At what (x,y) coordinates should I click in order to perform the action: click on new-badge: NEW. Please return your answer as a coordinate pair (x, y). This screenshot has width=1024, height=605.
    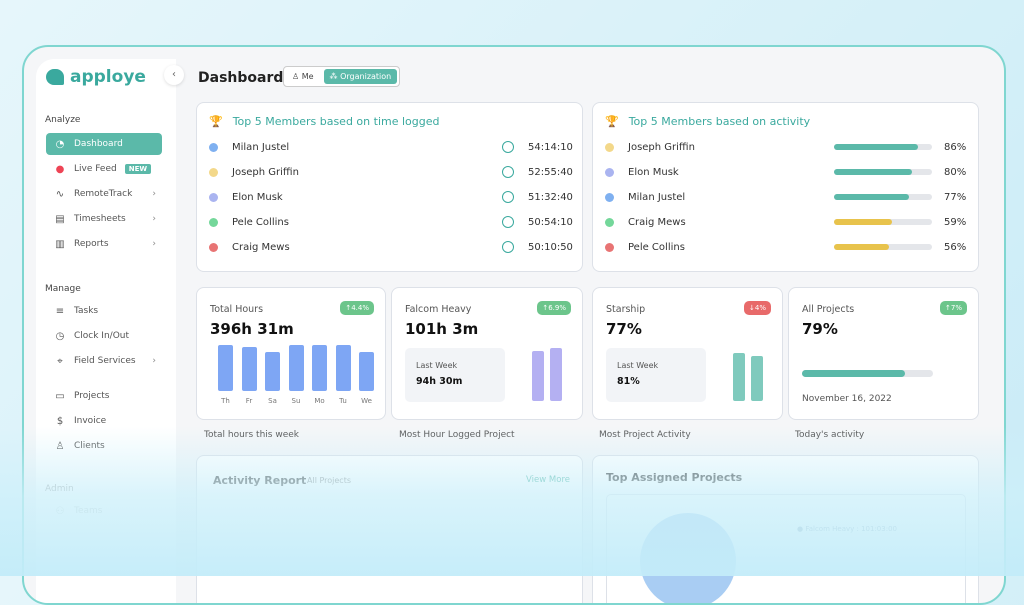
    Looking at the image, I should click on (138, 169).